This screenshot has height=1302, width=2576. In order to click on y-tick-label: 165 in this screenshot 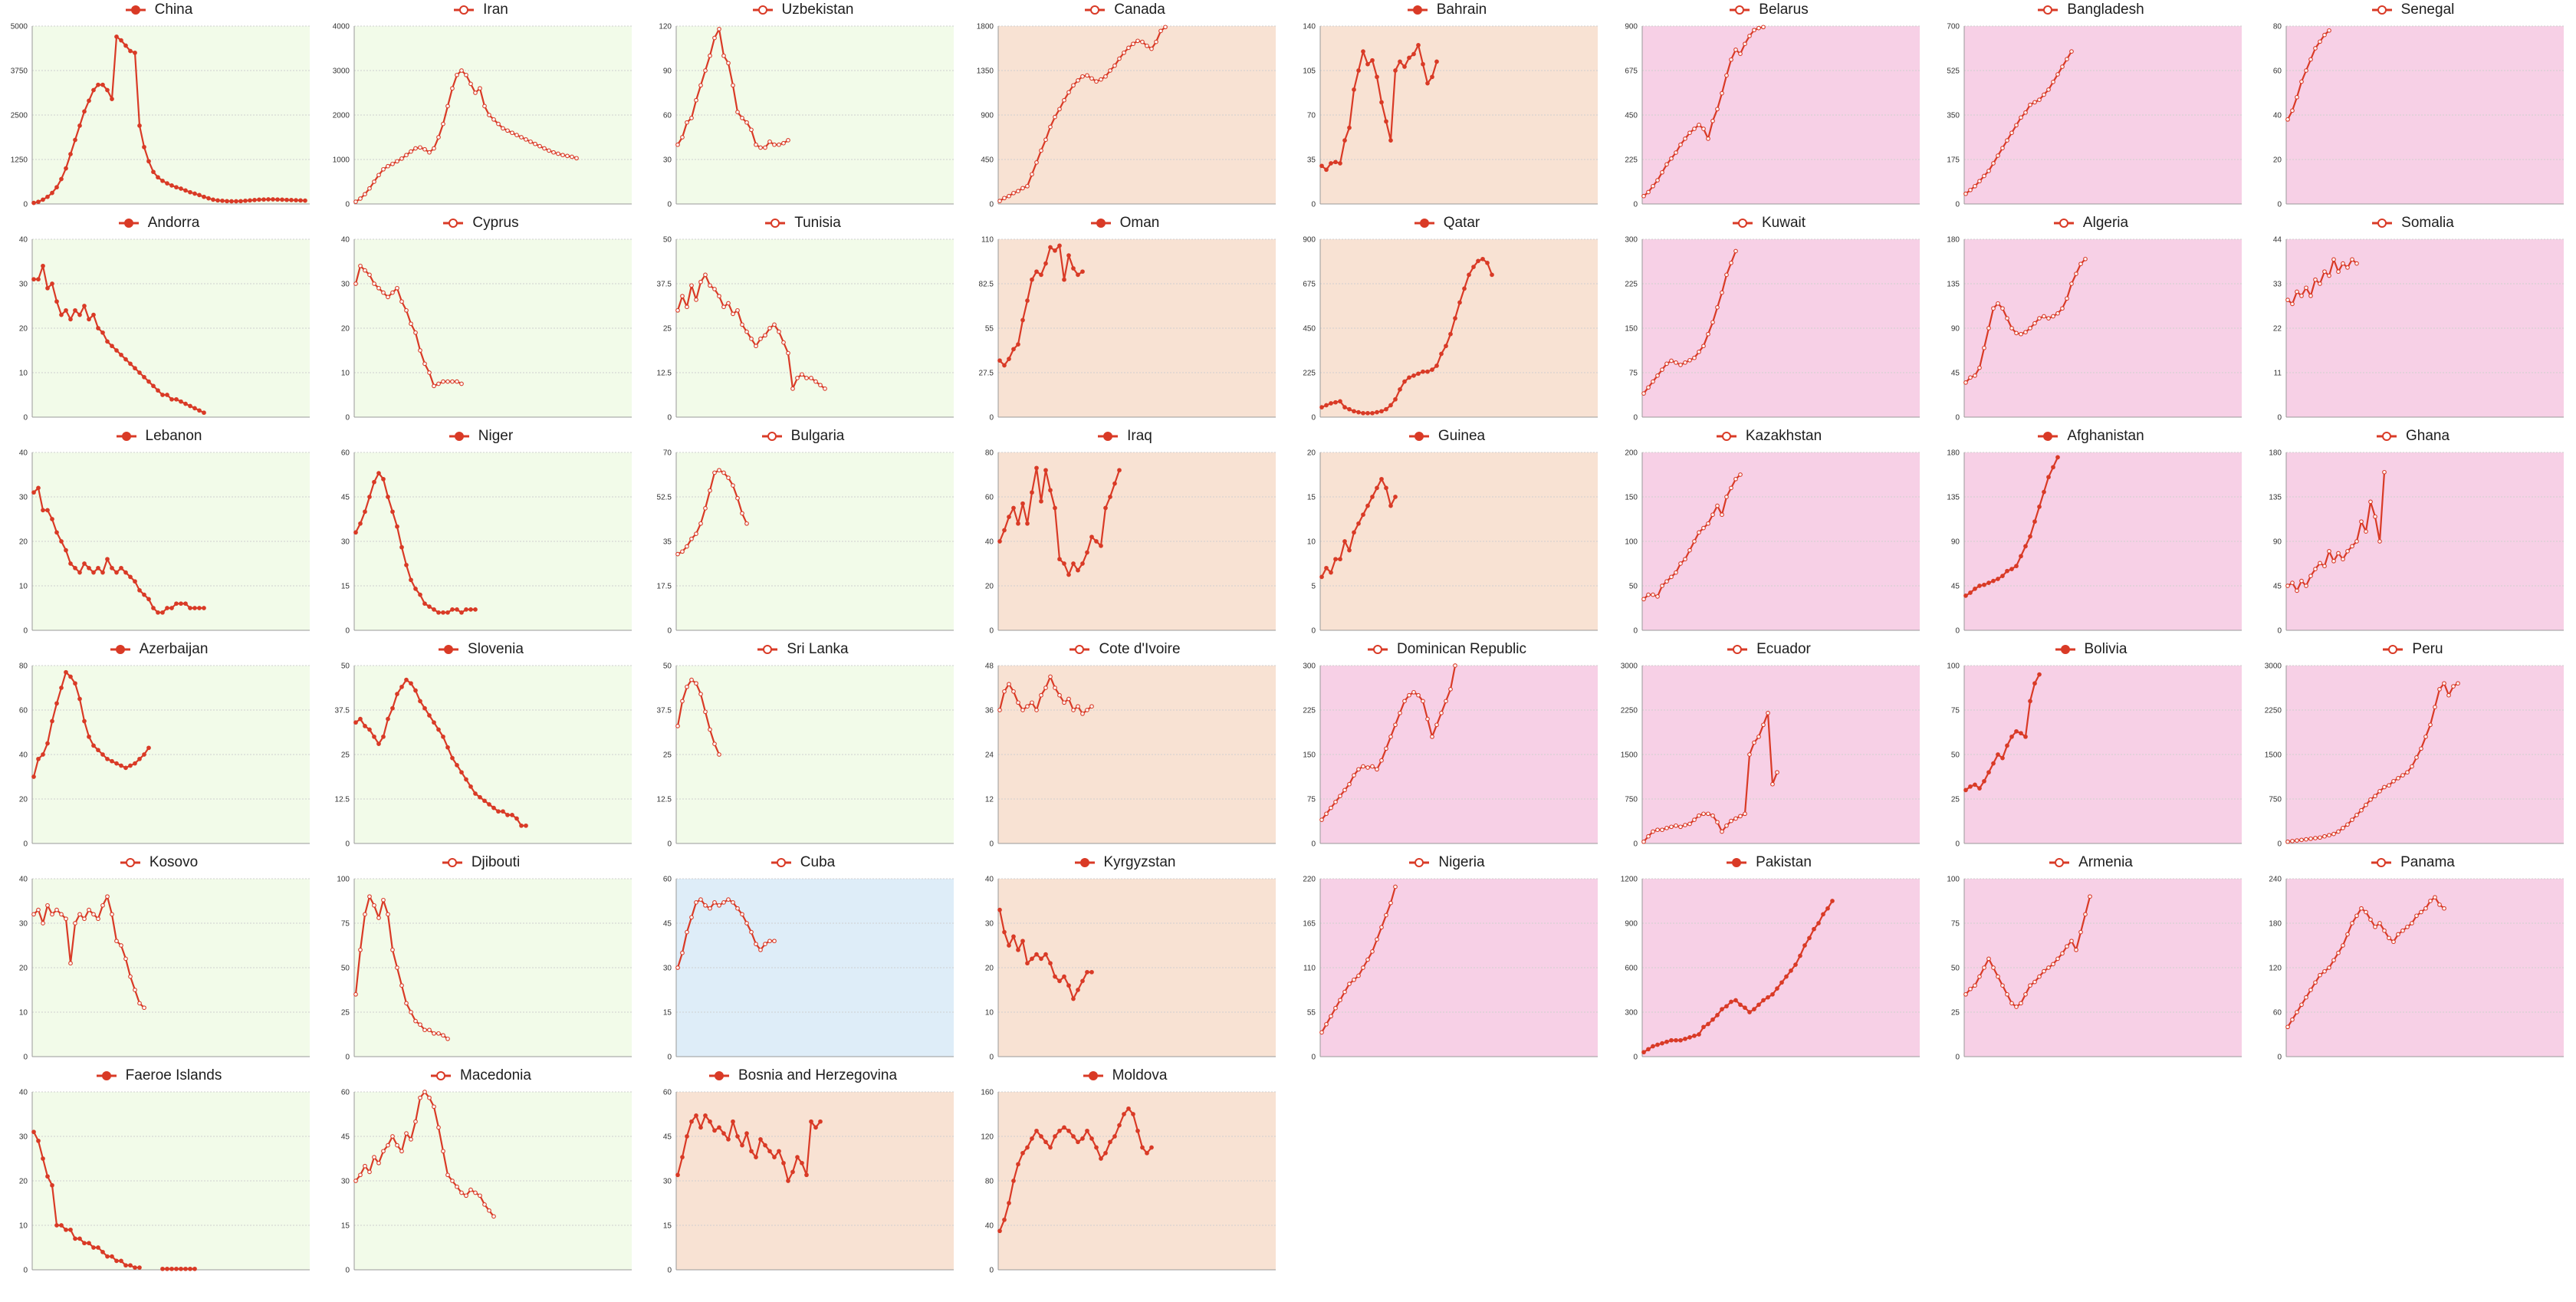, I will do `click(1309, 924)`.